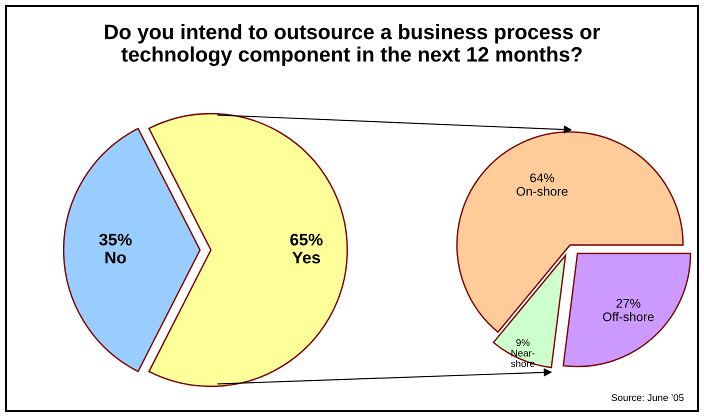  What do you see at coordinates (628, 303) in the screenshot?
I see `data-label: 27%` at bounding box center [628, 303].